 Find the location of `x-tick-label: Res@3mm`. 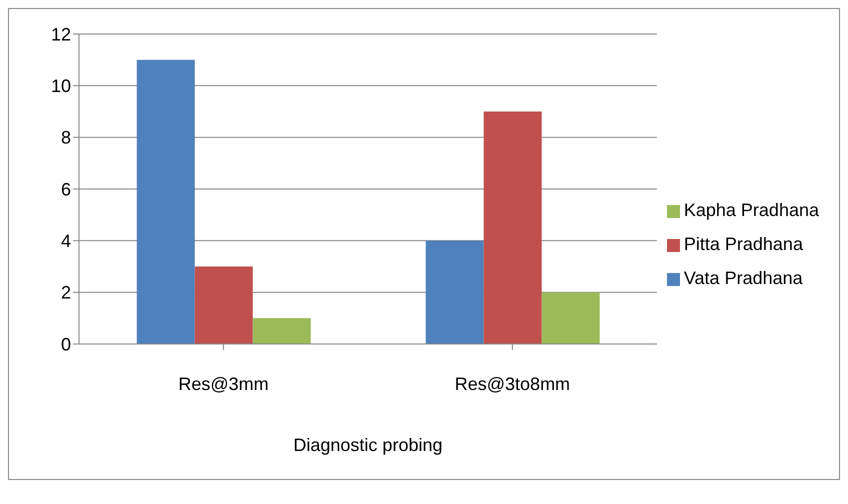

x-tick-label: Res@3mm is located at coordinates (223, 384).